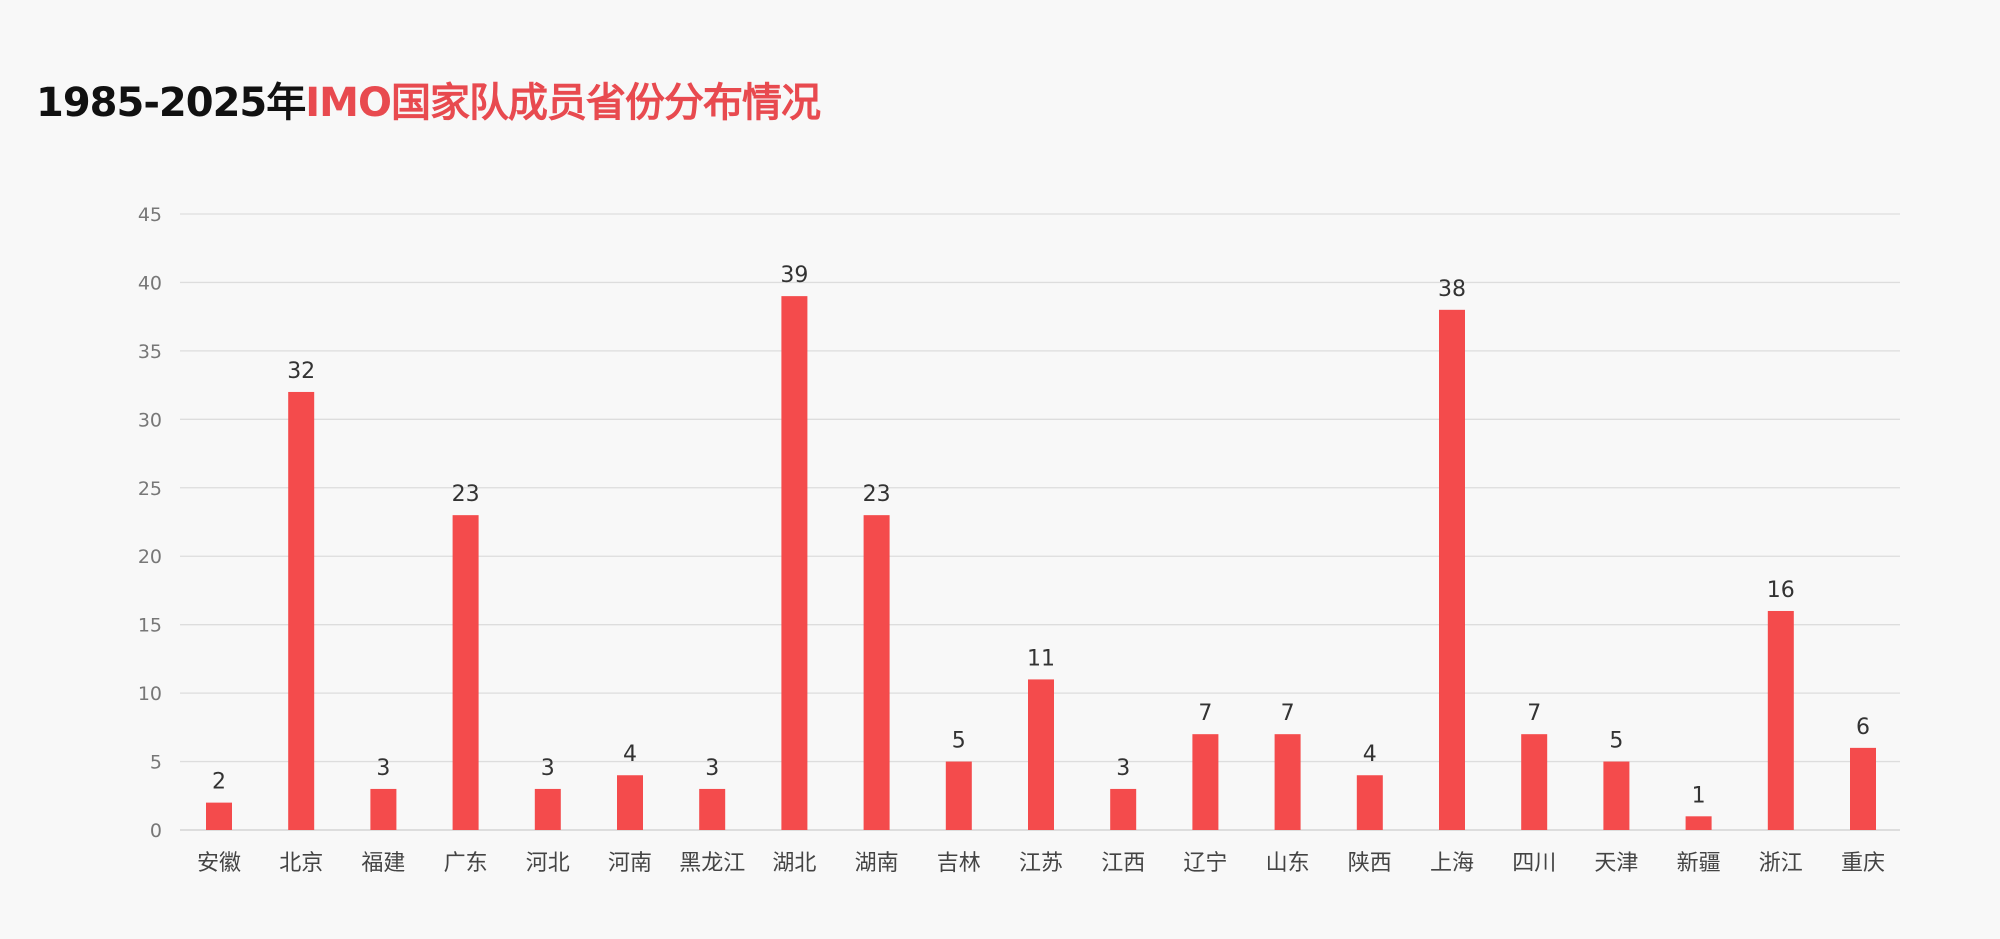 The width and height of the screenshot is (2000, 939). What do you see at coordinates (794, 275) in the screenshot?
I see `data-label: 39` at bounding box center [794, 275].